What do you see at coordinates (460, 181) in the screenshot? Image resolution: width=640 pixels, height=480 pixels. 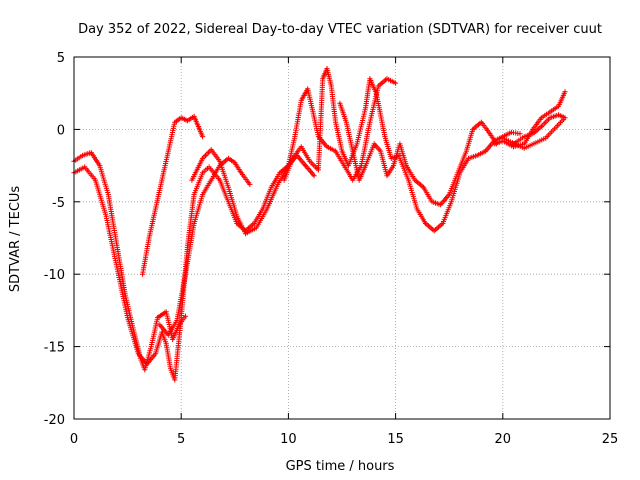 I see `series-sat-h` at bounding box center [460, 181].